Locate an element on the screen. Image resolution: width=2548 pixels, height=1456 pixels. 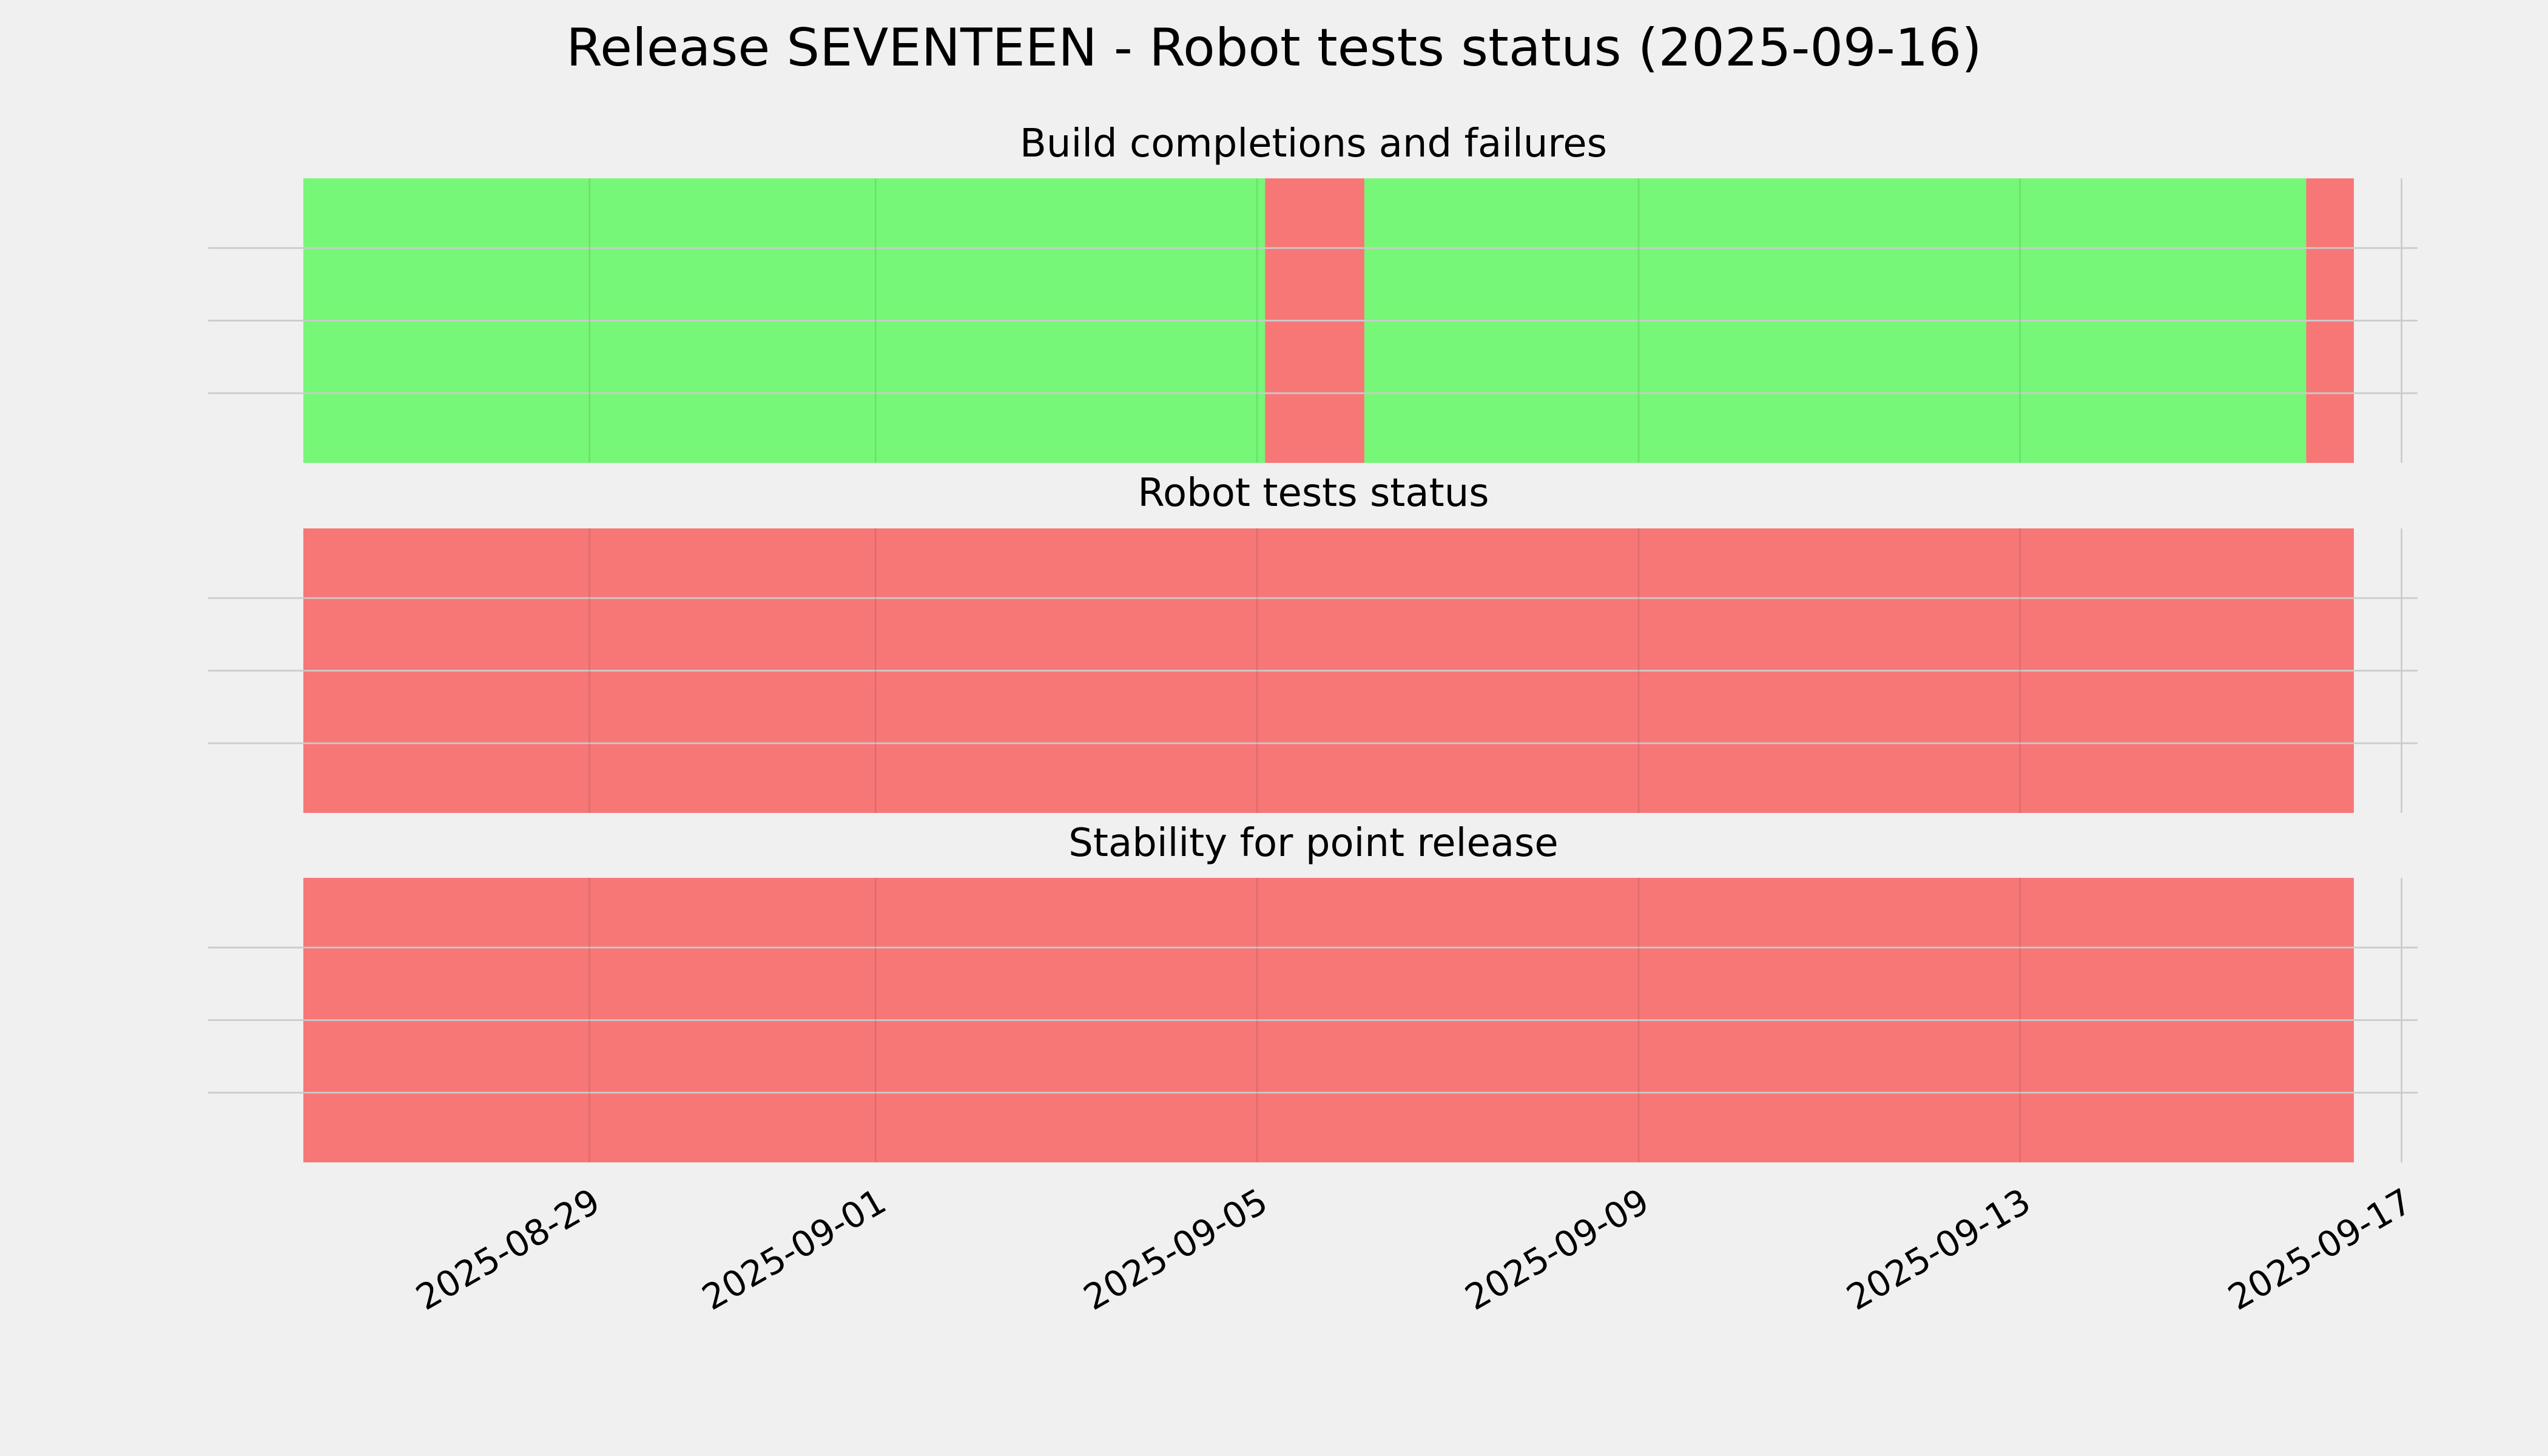
x-tick-label: 2025-09-01 is located at coordinates (794, 1249).